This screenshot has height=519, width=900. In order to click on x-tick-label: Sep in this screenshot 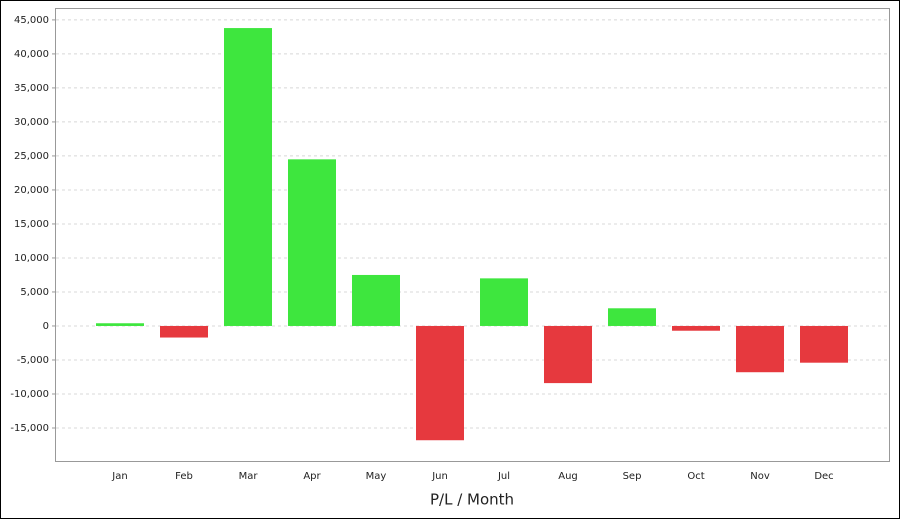, I will do `click(632, 476)`.